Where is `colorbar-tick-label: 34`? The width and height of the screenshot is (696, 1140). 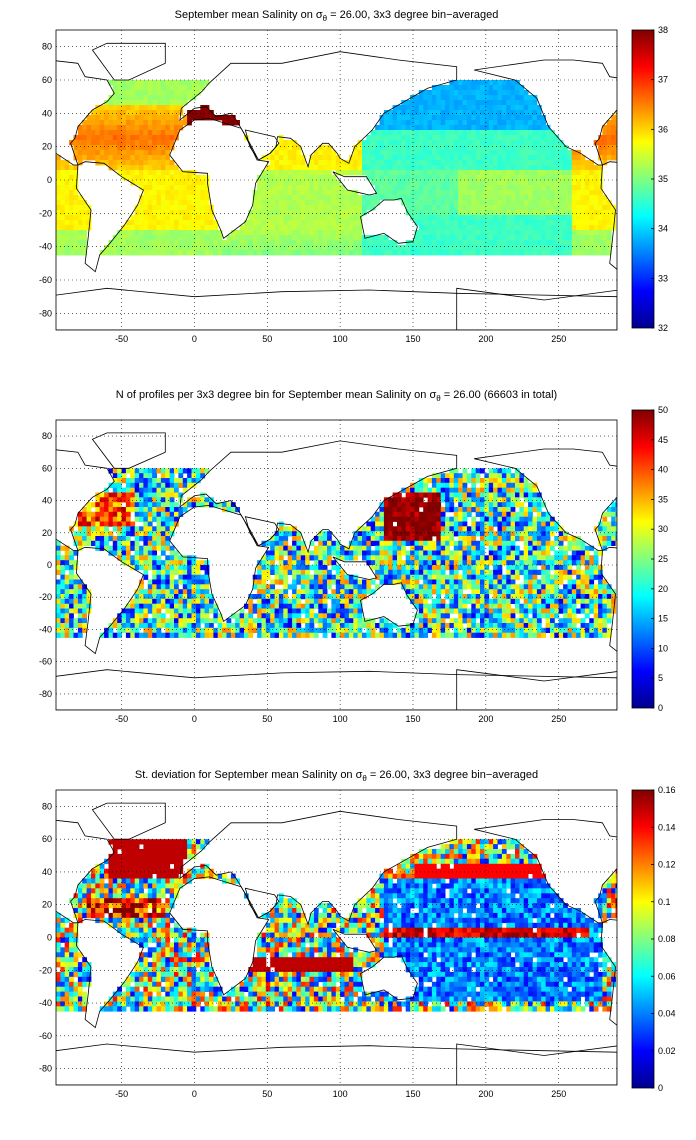 colorbar-tick-label: 34 is located at coordinates (663, 229).